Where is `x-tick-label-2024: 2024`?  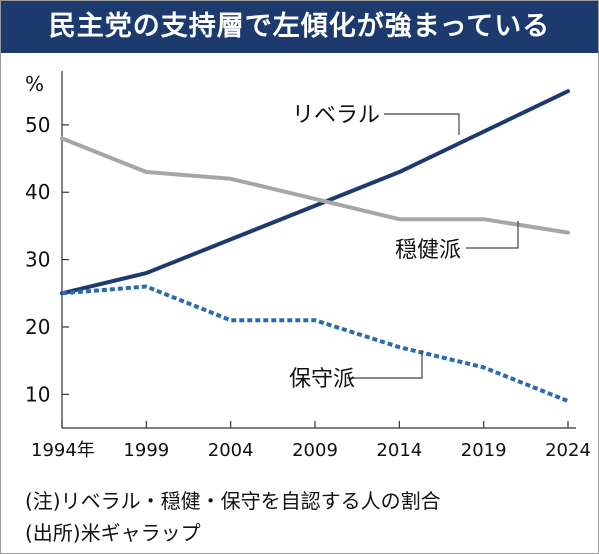 x-tick-label-2024: 2024 is located at coordinates (568, 450).